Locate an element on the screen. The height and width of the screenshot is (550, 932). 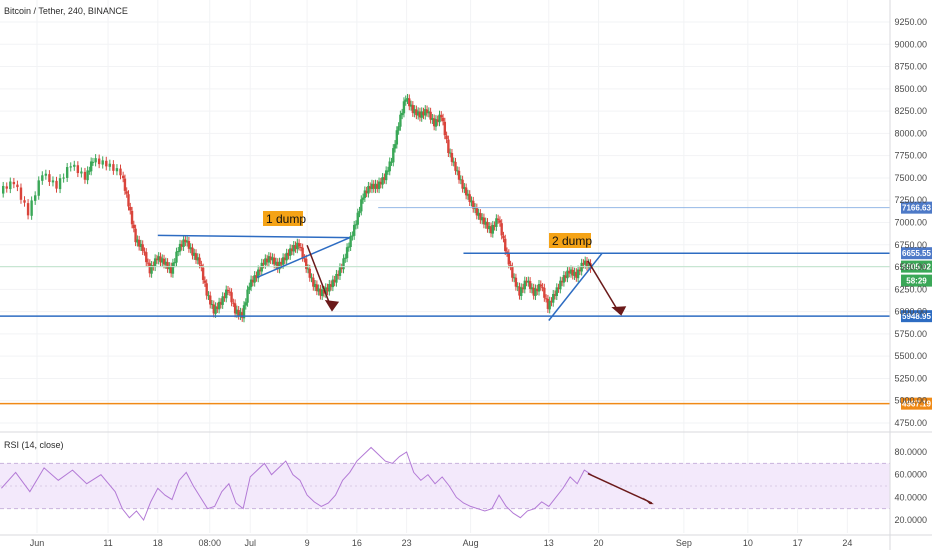
price-tag-upper-reference-bg is located at coordinates (916, 207).